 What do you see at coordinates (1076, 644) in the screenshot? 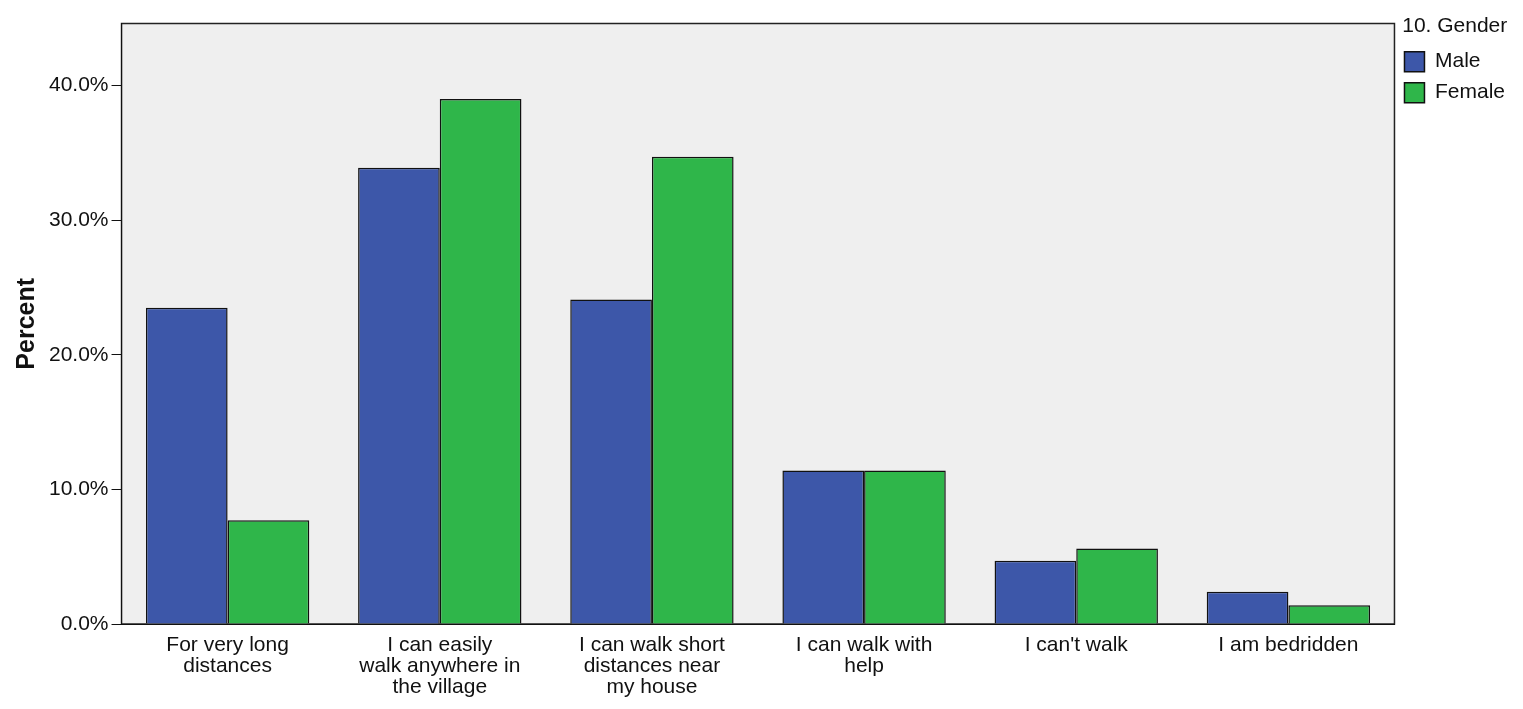
I see `x-tick-label: I can't walk` at bounding box center [1076, 644].